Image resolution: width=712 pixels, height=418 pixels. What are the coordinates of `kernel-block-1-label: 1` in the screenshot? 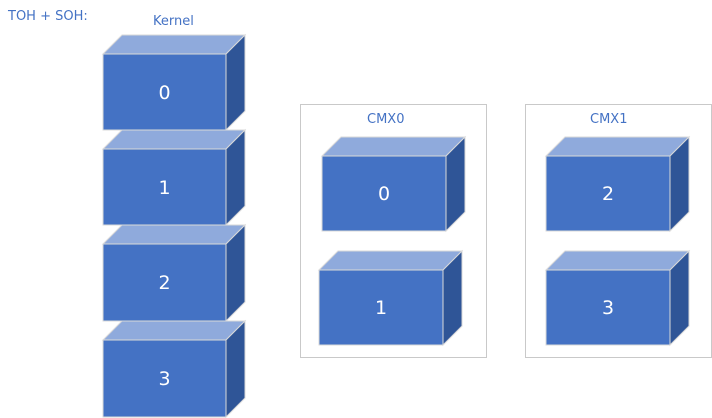 It's located at (164, 188).